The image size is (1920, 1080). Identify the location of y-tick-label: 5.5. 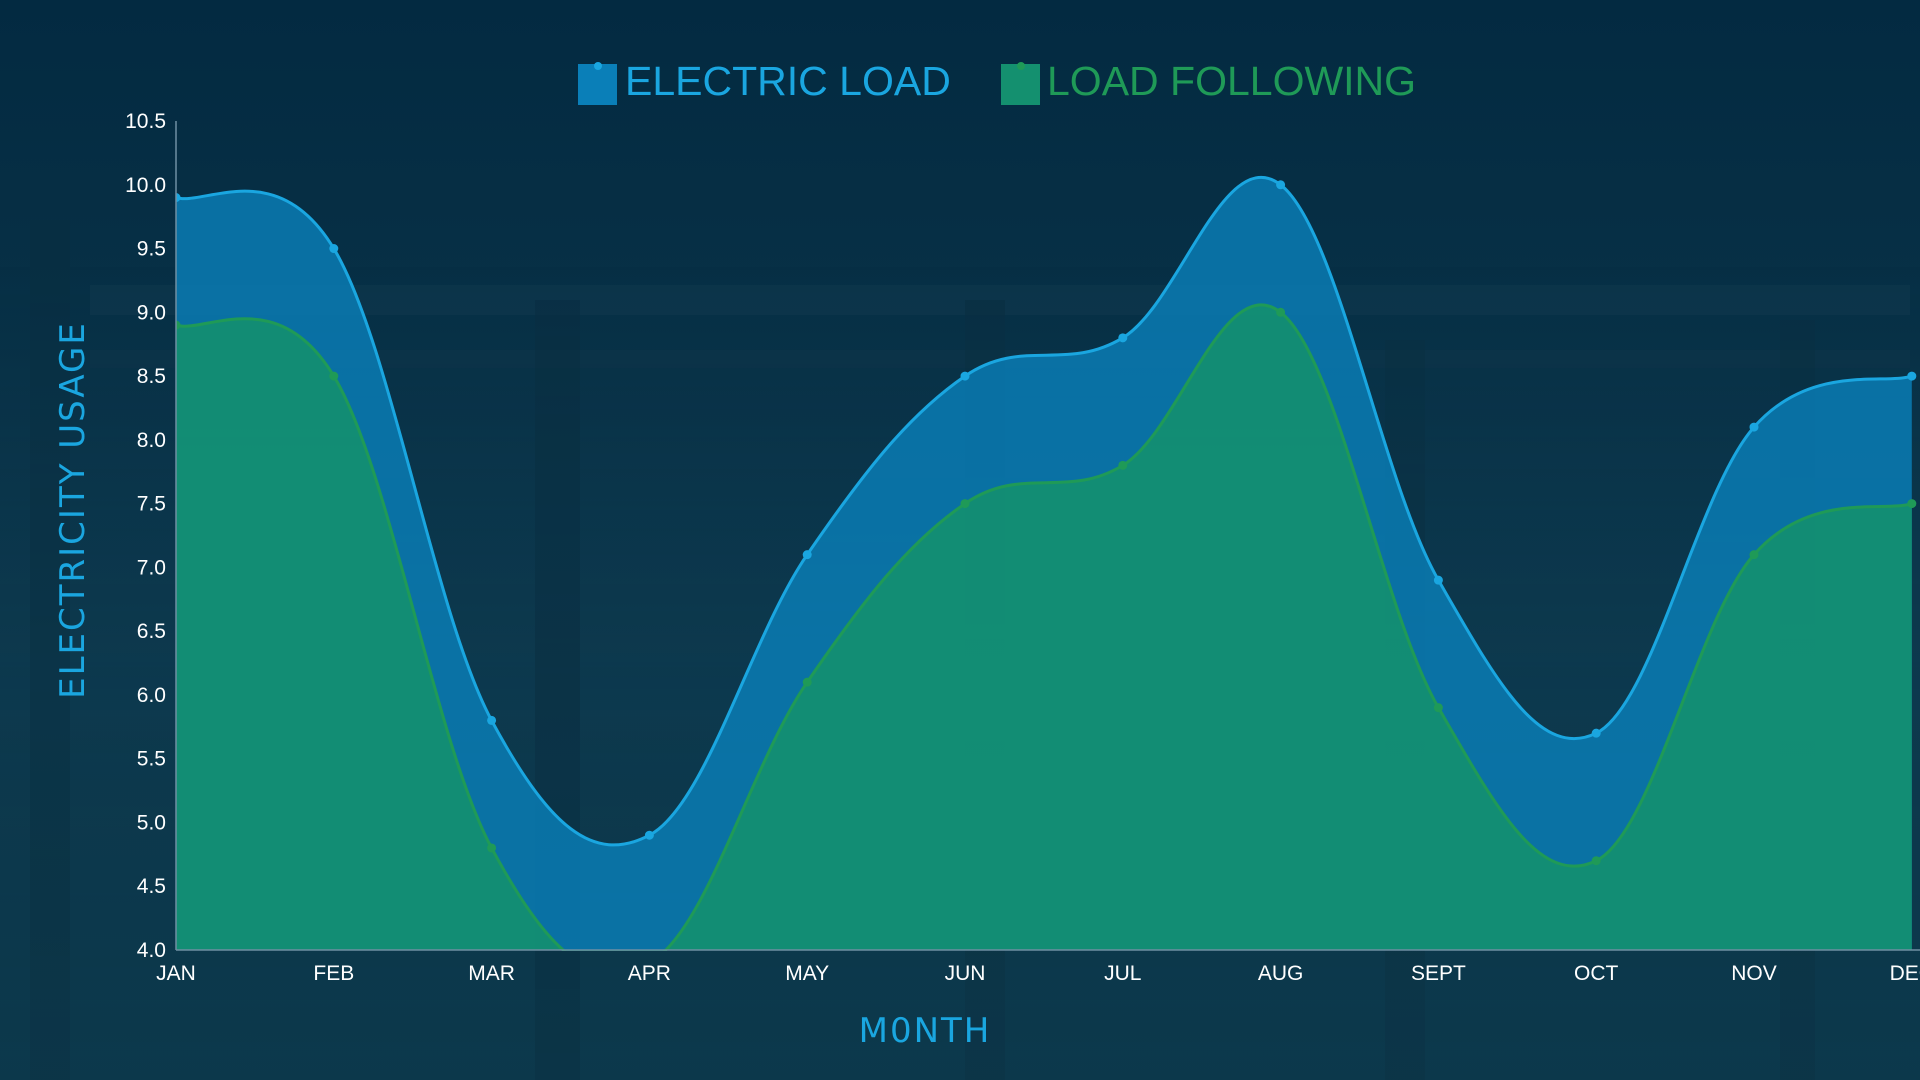
(151, 759).